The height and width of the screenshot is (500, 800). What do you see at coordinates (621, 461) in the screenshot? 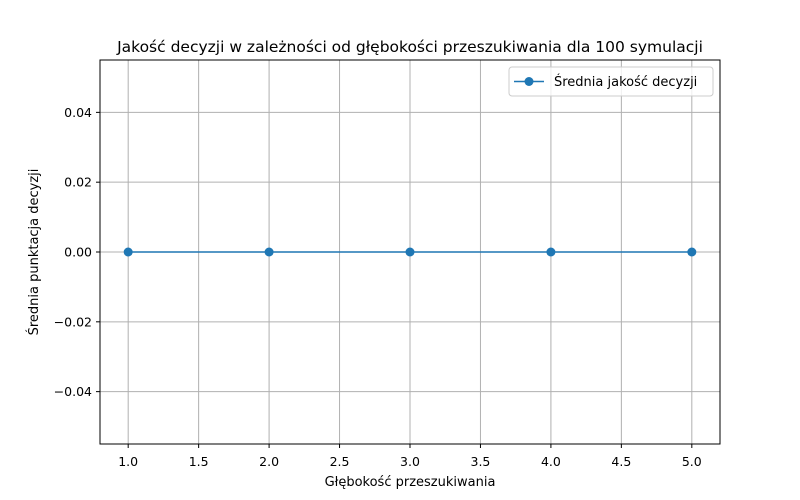
I see `x-tick-label: 4.5` at bounding box center [621, 461].